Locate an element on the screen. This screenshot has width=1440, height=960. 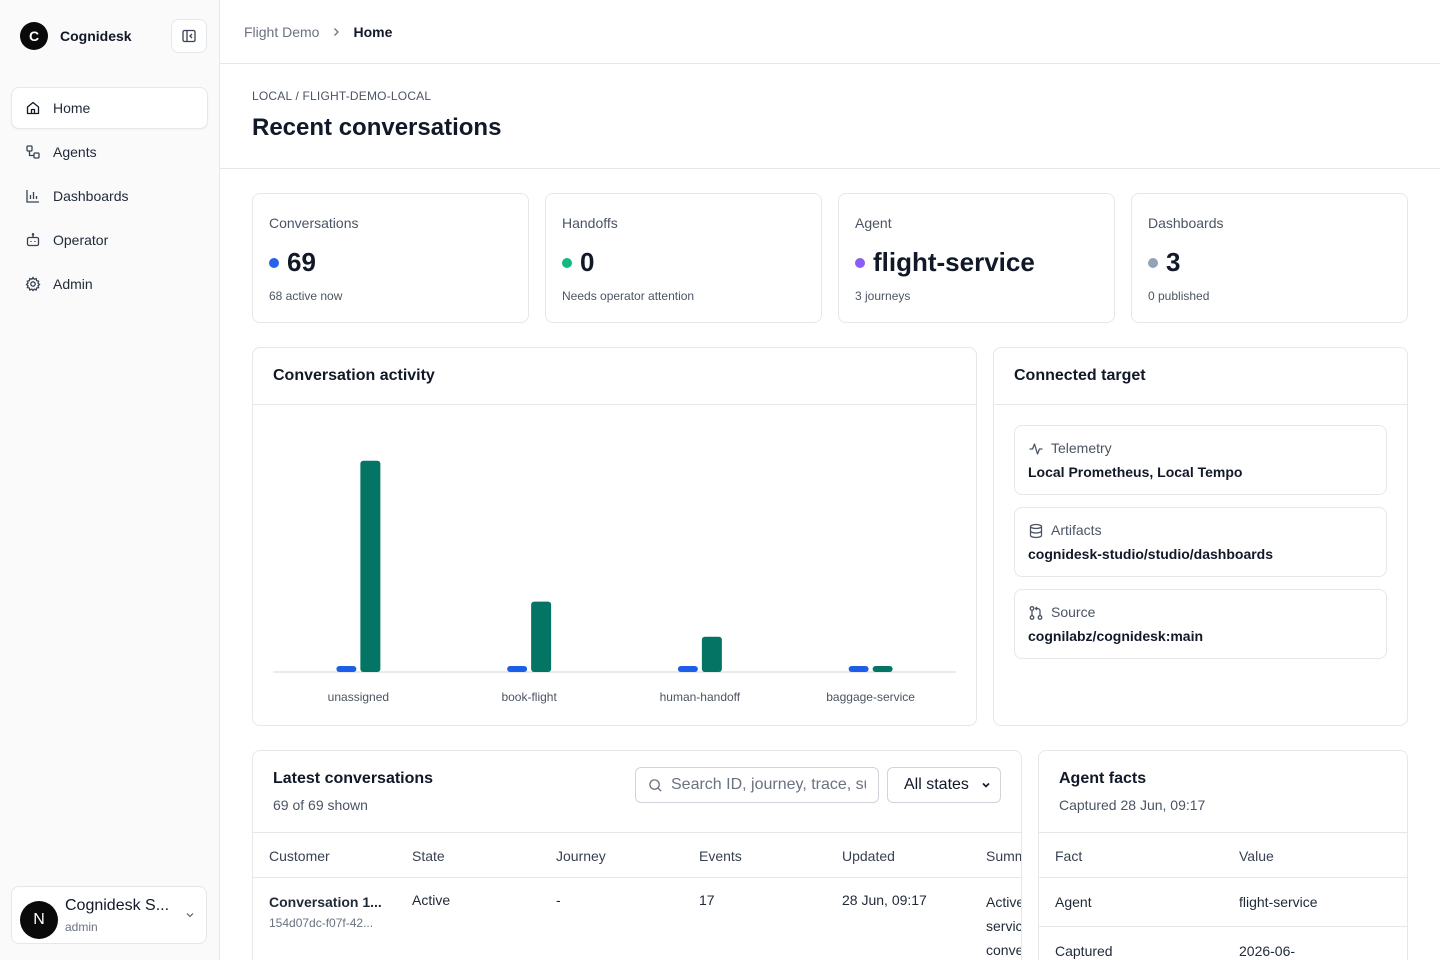
panel-title: Conversation activity is located at coordinates (354, 375).